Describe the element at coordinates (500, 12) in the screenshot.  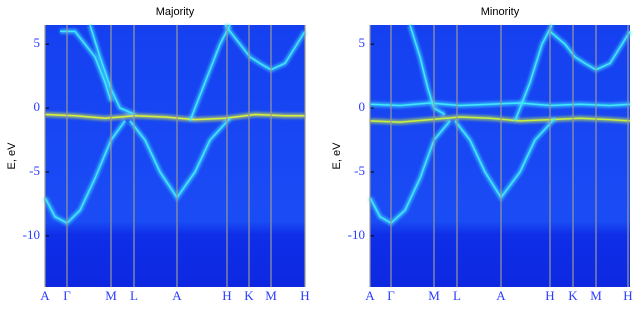
I see `chart-title: Minority` at that location.